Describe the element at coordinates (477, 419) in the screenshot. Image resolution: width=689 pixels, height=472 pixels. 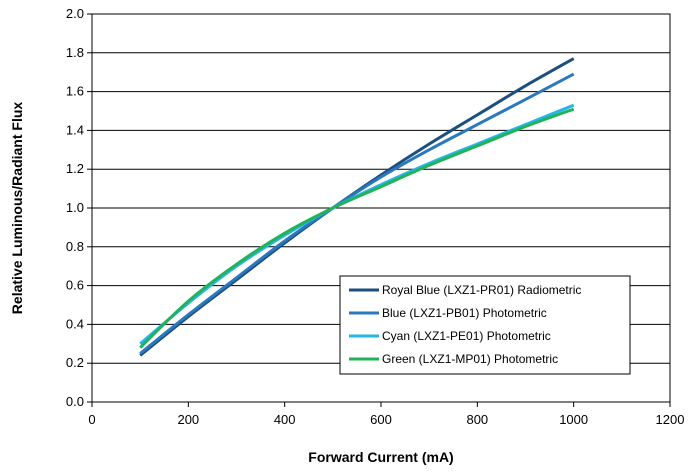
I see `x-tick-label: 800` at that location.